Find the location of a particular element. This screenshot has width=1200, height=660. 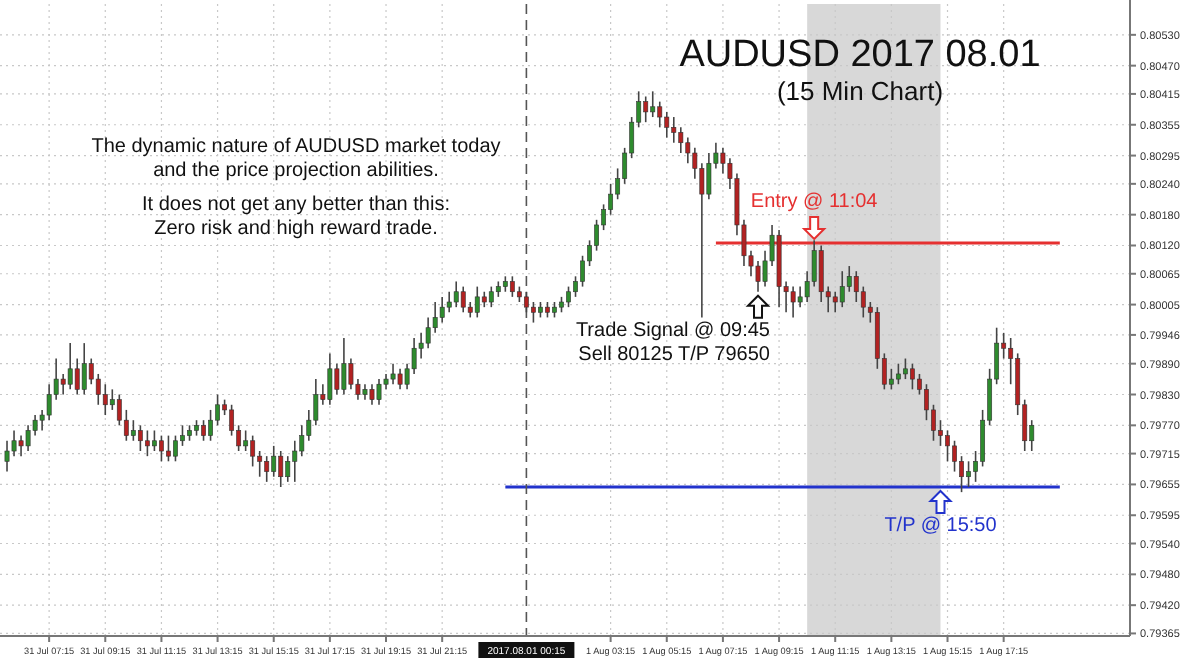

text: AUDUSD 2017 08.01 is located at coordinates (860, 55).